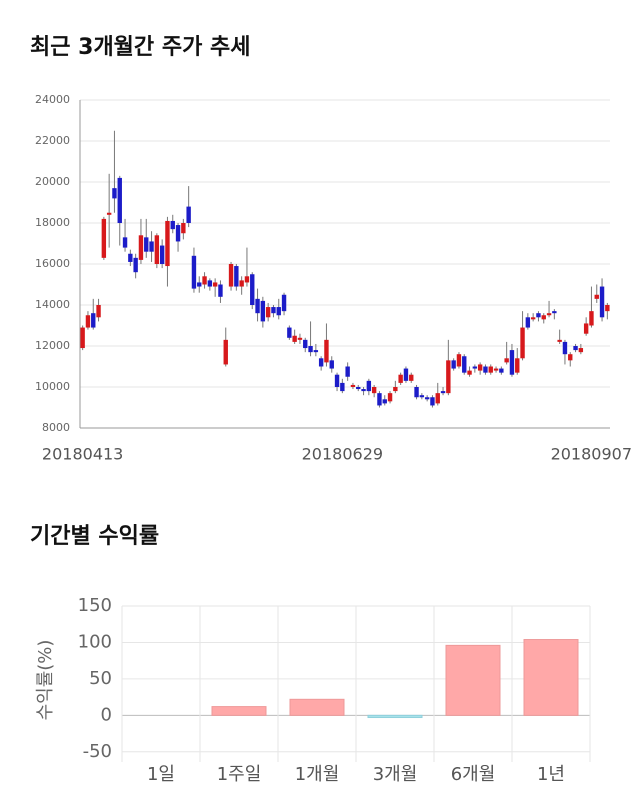 This screenshot has height=810, width=640. What do you see at coordinates (591, 454) in the screenshot?
I see `x-tick-label: 20180907` at bounding box center [591, 454].